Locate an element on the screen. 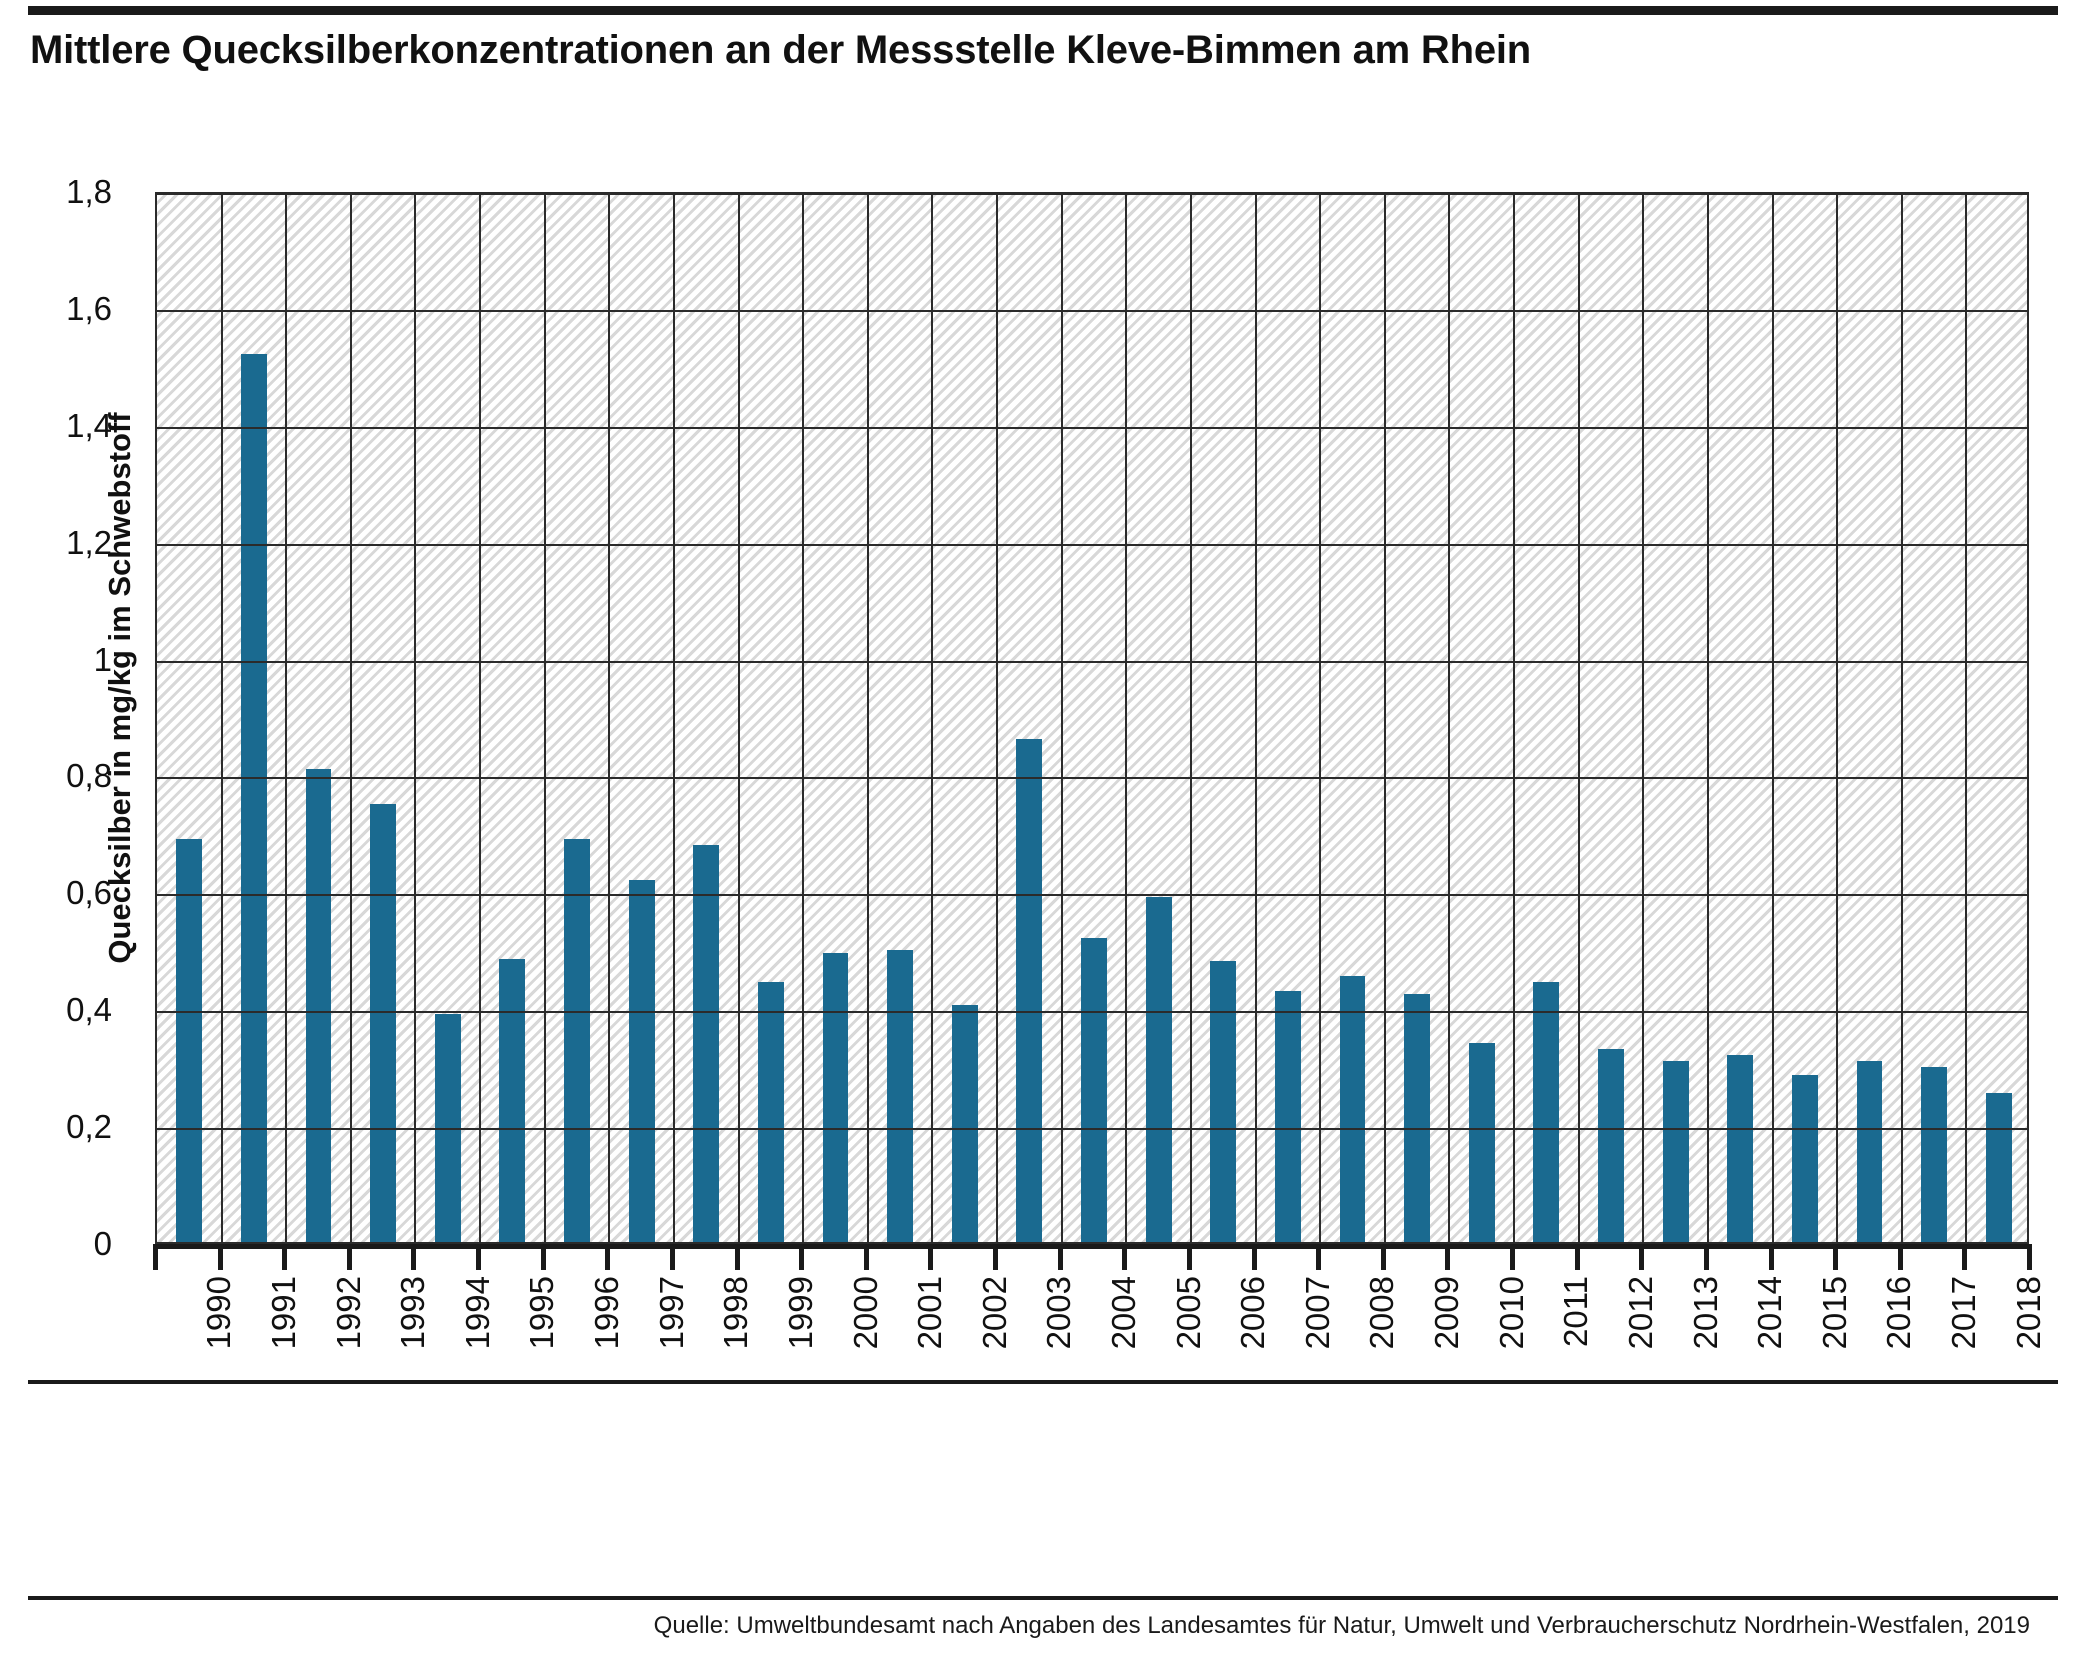  x-axis-tick-label: 2005 is located at coordinates (1188, 1313).